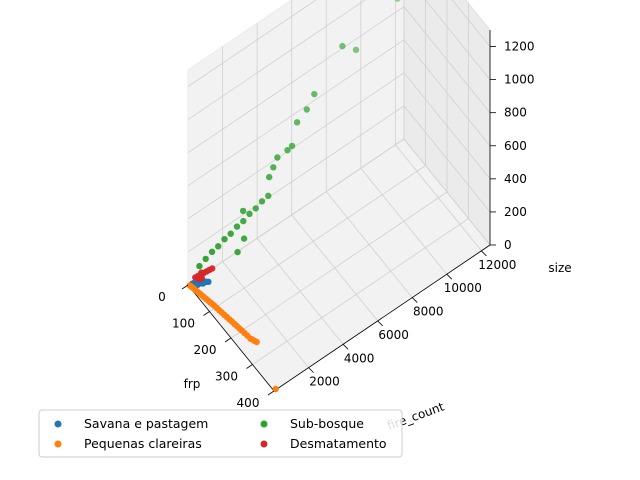 The width and height of the screenshot is (640, 480). What do you see at coordinates (515, 146) in the screenshot?
I see `z-tick-label: 600` at bounding box center [515, 146].